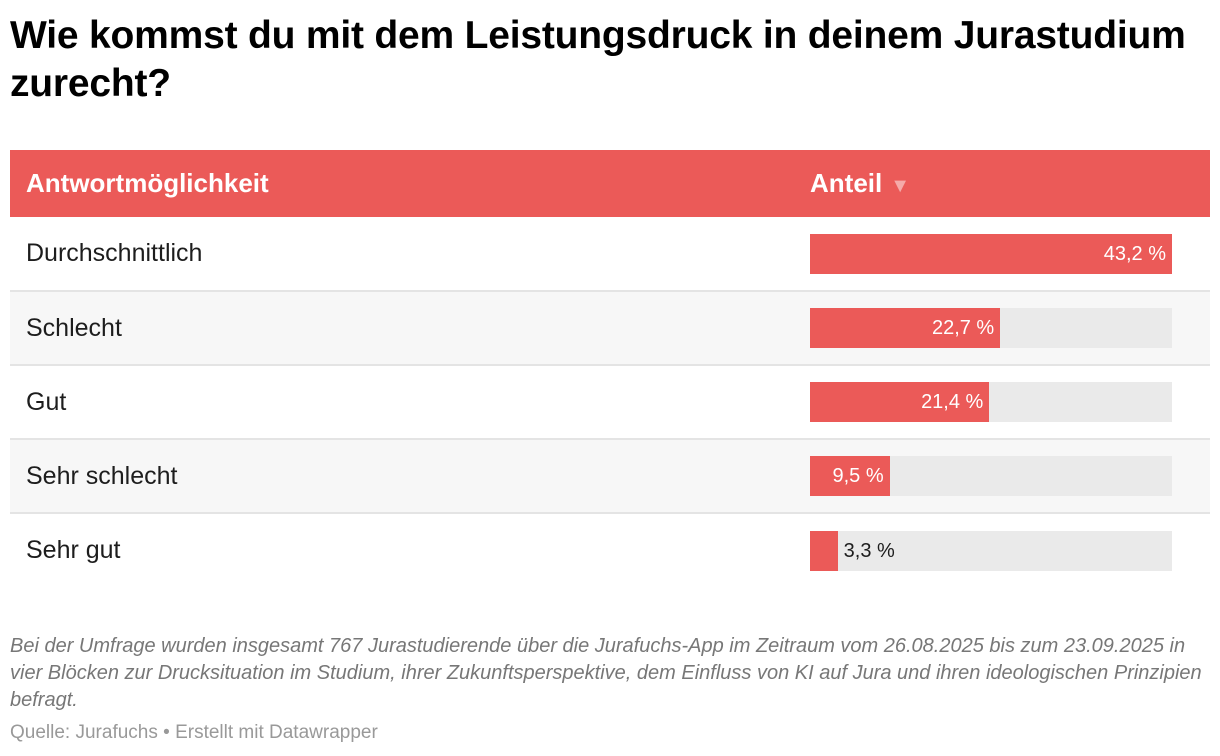 This screenshot has width=1220, height=756. I want to click on bar-value-label: 22,7 %, so click(963, 328).